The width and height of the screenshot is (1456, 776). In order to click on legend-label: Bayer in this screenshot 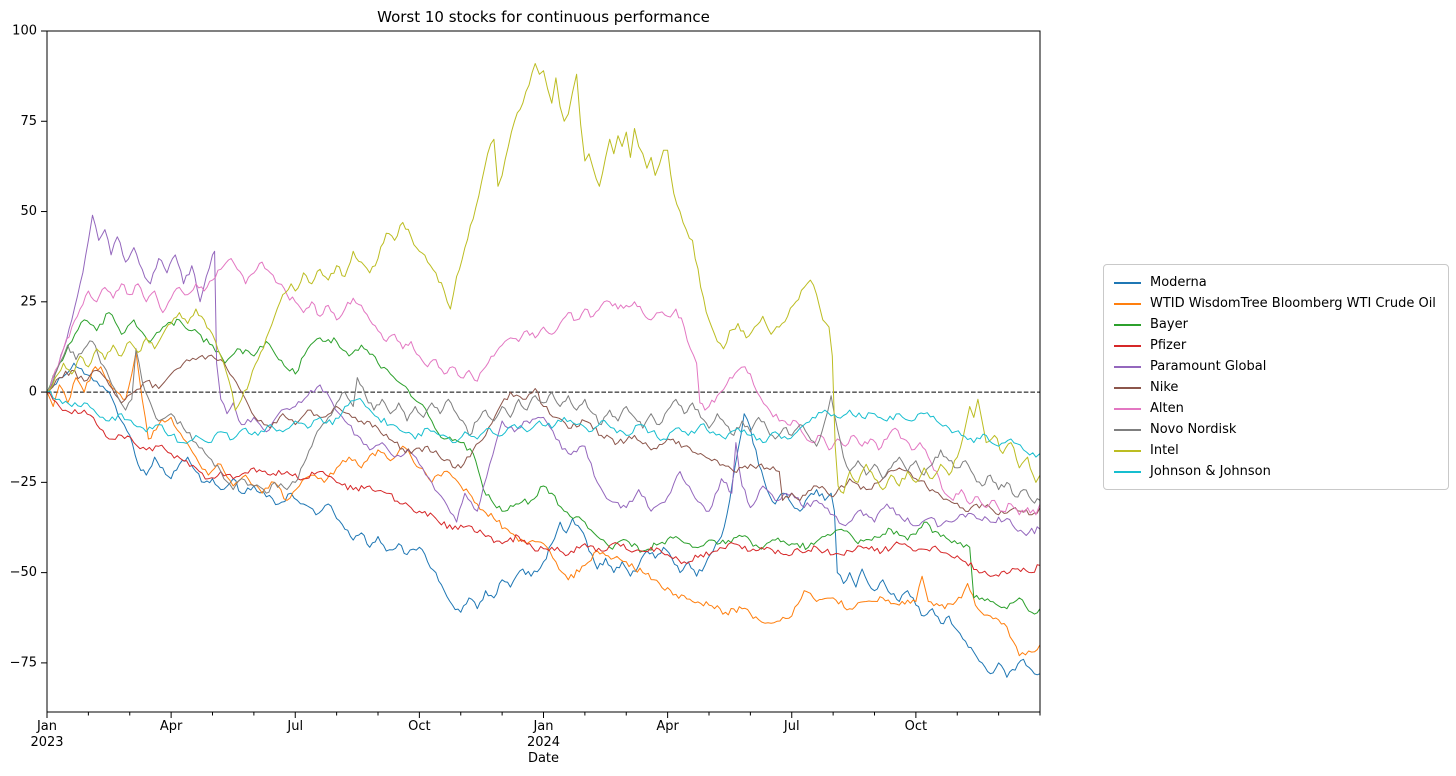, I will do `click(1169, 324)`.